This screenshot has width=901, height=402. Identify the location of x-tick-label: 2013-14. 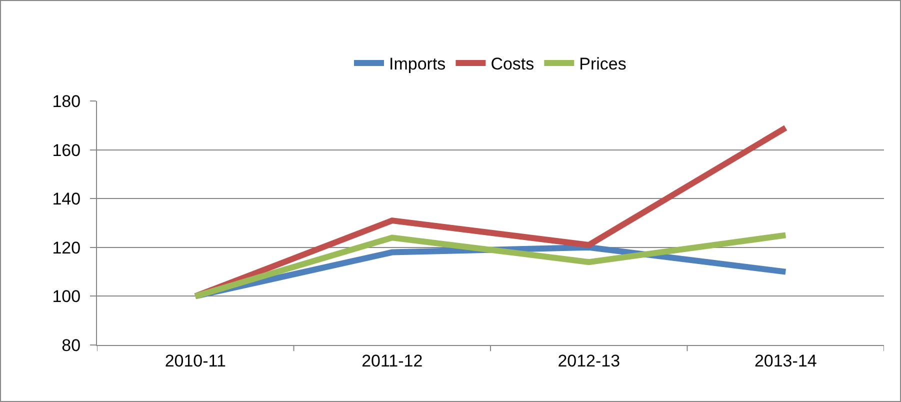
(785, 360).